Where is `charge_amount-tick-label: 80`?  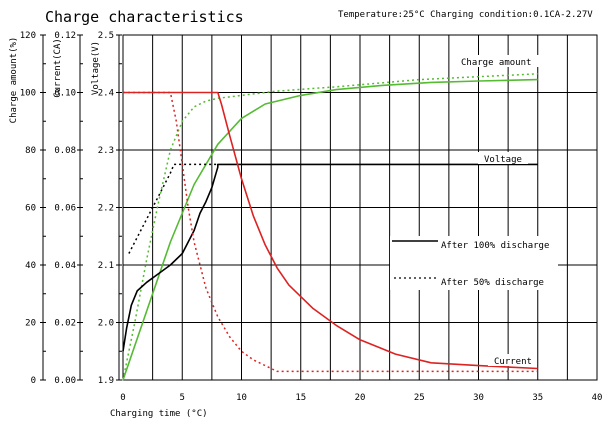
charge_amount-tick-label: 80 is located at coordinates (30, 151).